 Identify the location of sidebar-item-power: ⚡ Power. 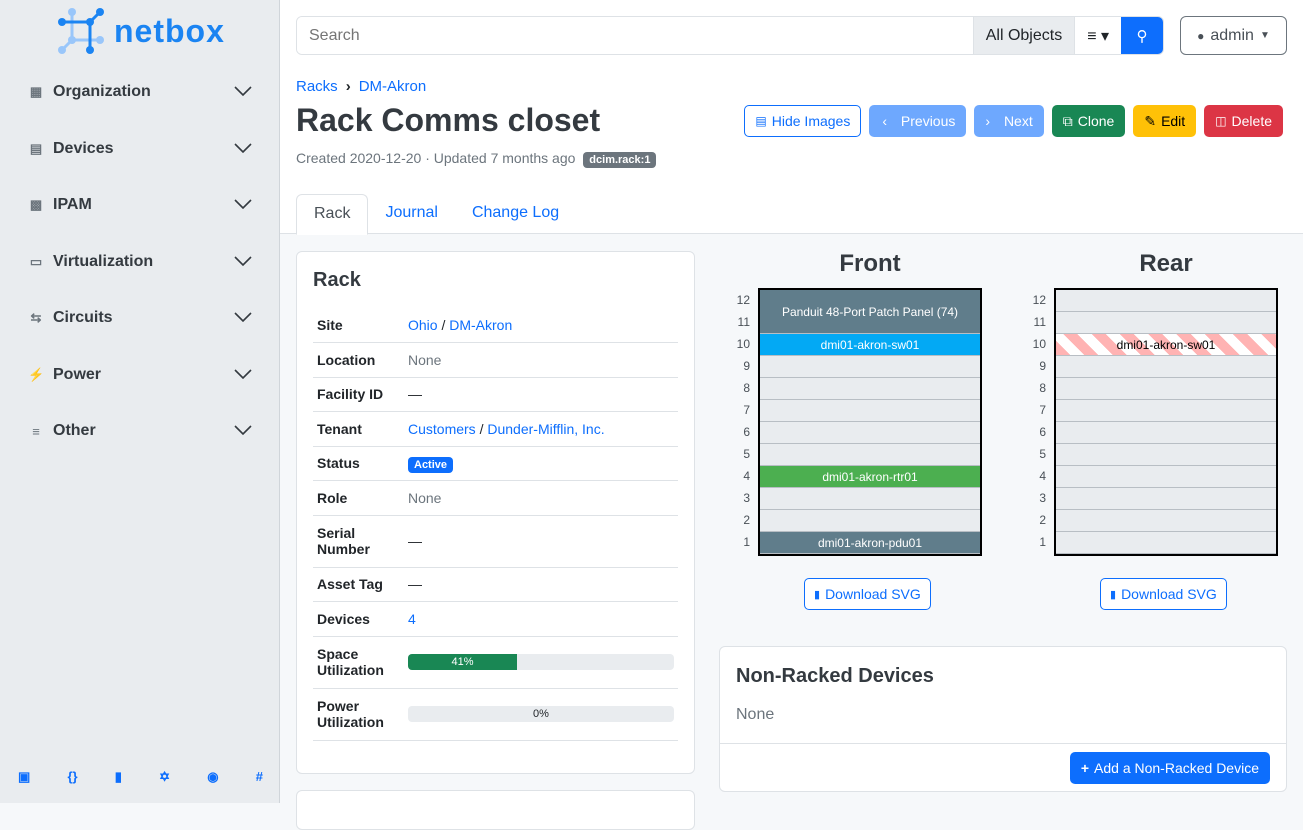
(140, 375).